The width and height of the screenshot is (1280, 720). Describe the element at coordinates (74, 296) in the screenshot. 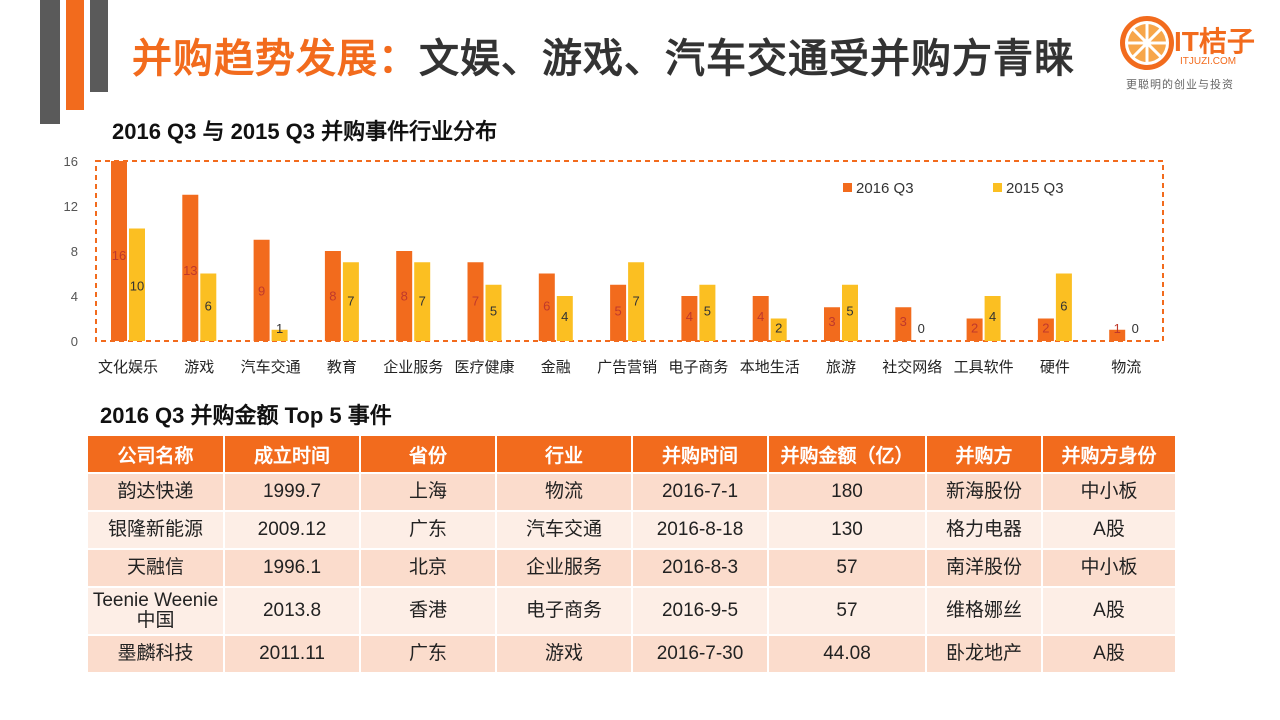

I see `y-tick-label: 4` at that location.